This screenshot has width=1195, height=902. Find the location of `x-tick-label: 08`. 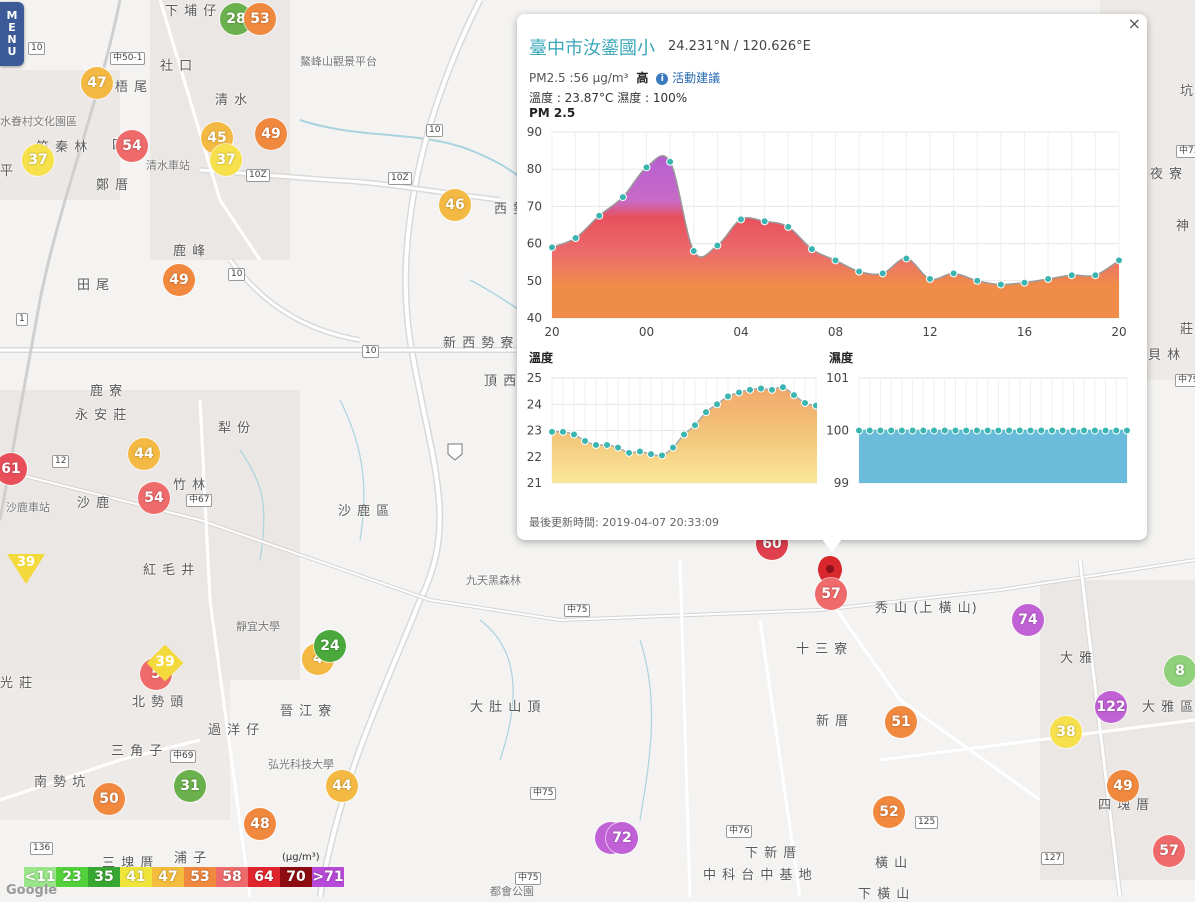

x-tick-label: 08 is located at coordinates (835, 332).